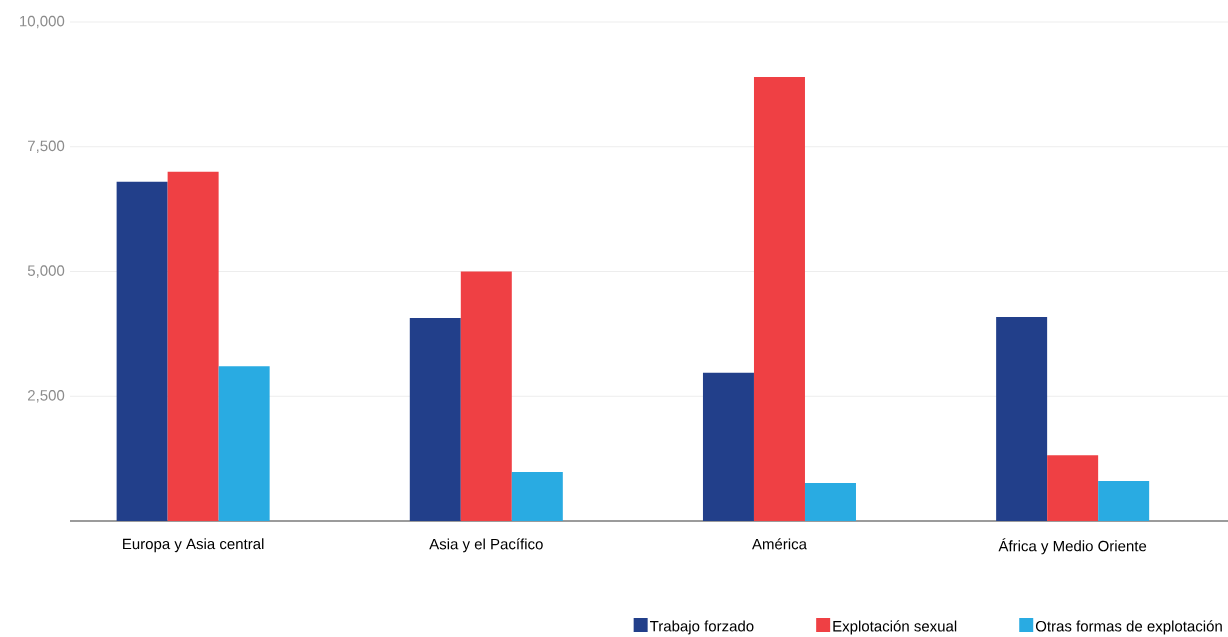  I want to click on legend-label: Otras formas de explotación, so click(1128, 627).